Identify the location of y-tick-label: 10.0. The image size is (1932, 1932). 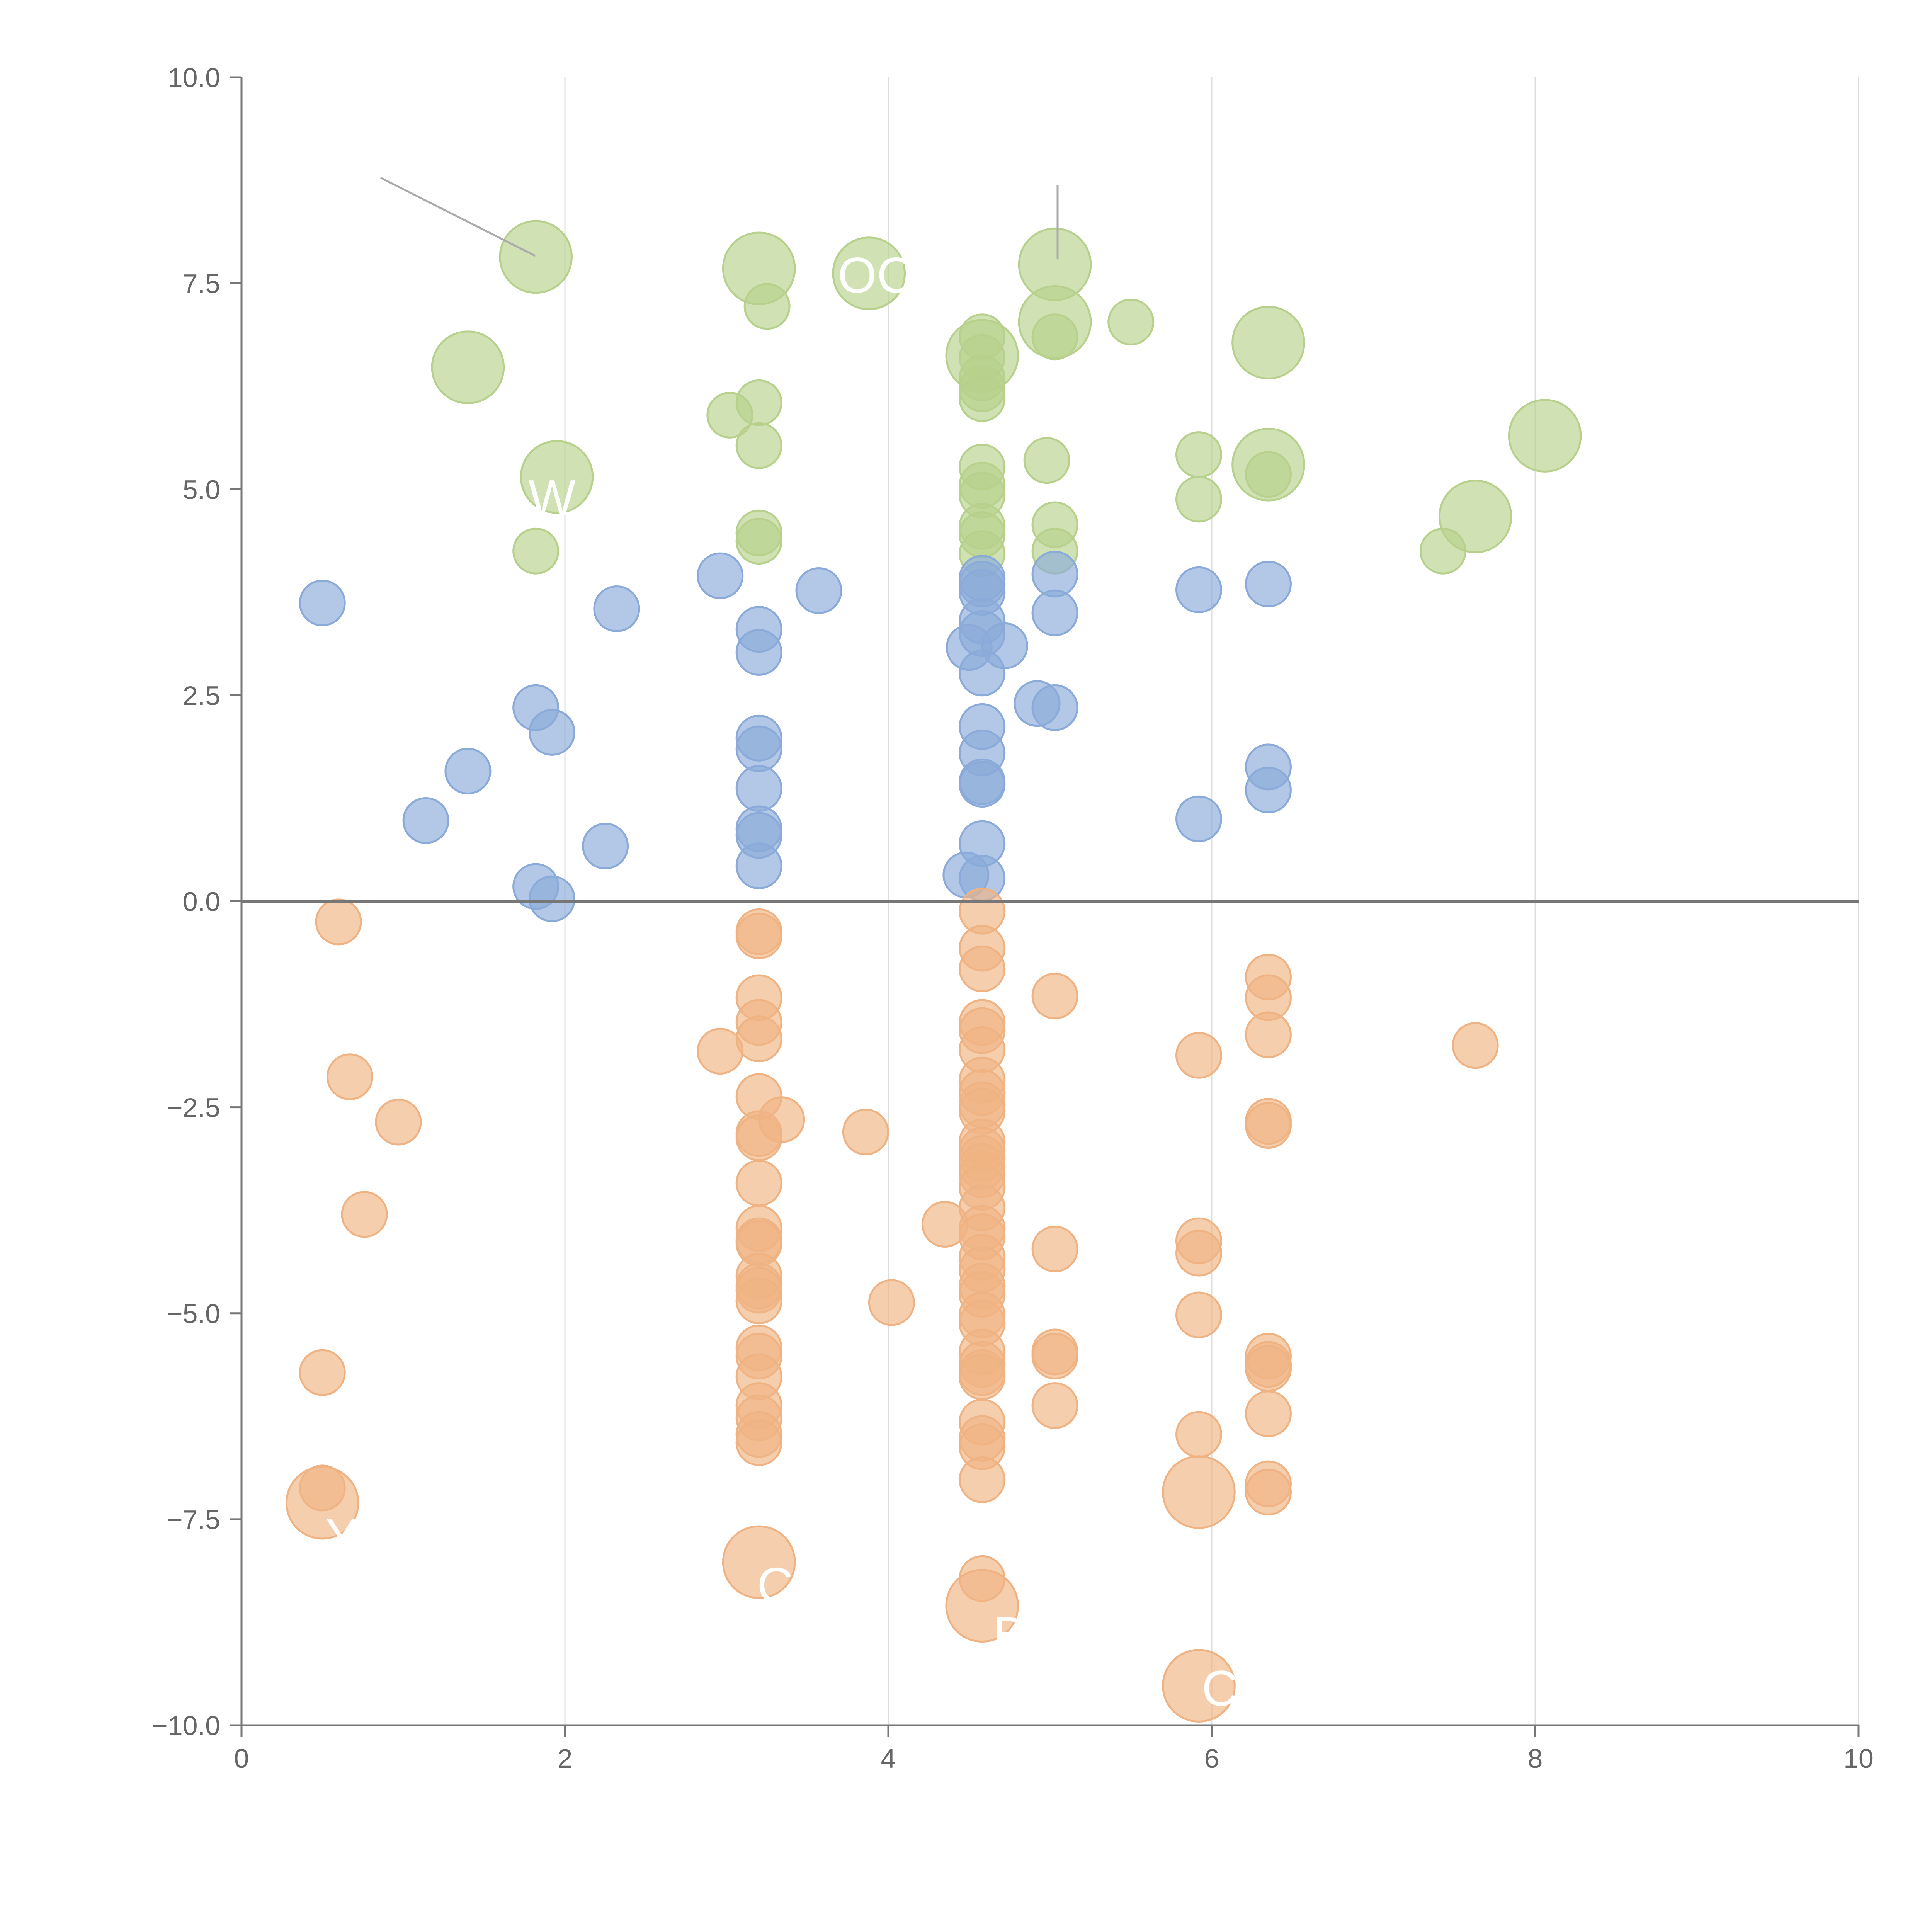
(194, 78).